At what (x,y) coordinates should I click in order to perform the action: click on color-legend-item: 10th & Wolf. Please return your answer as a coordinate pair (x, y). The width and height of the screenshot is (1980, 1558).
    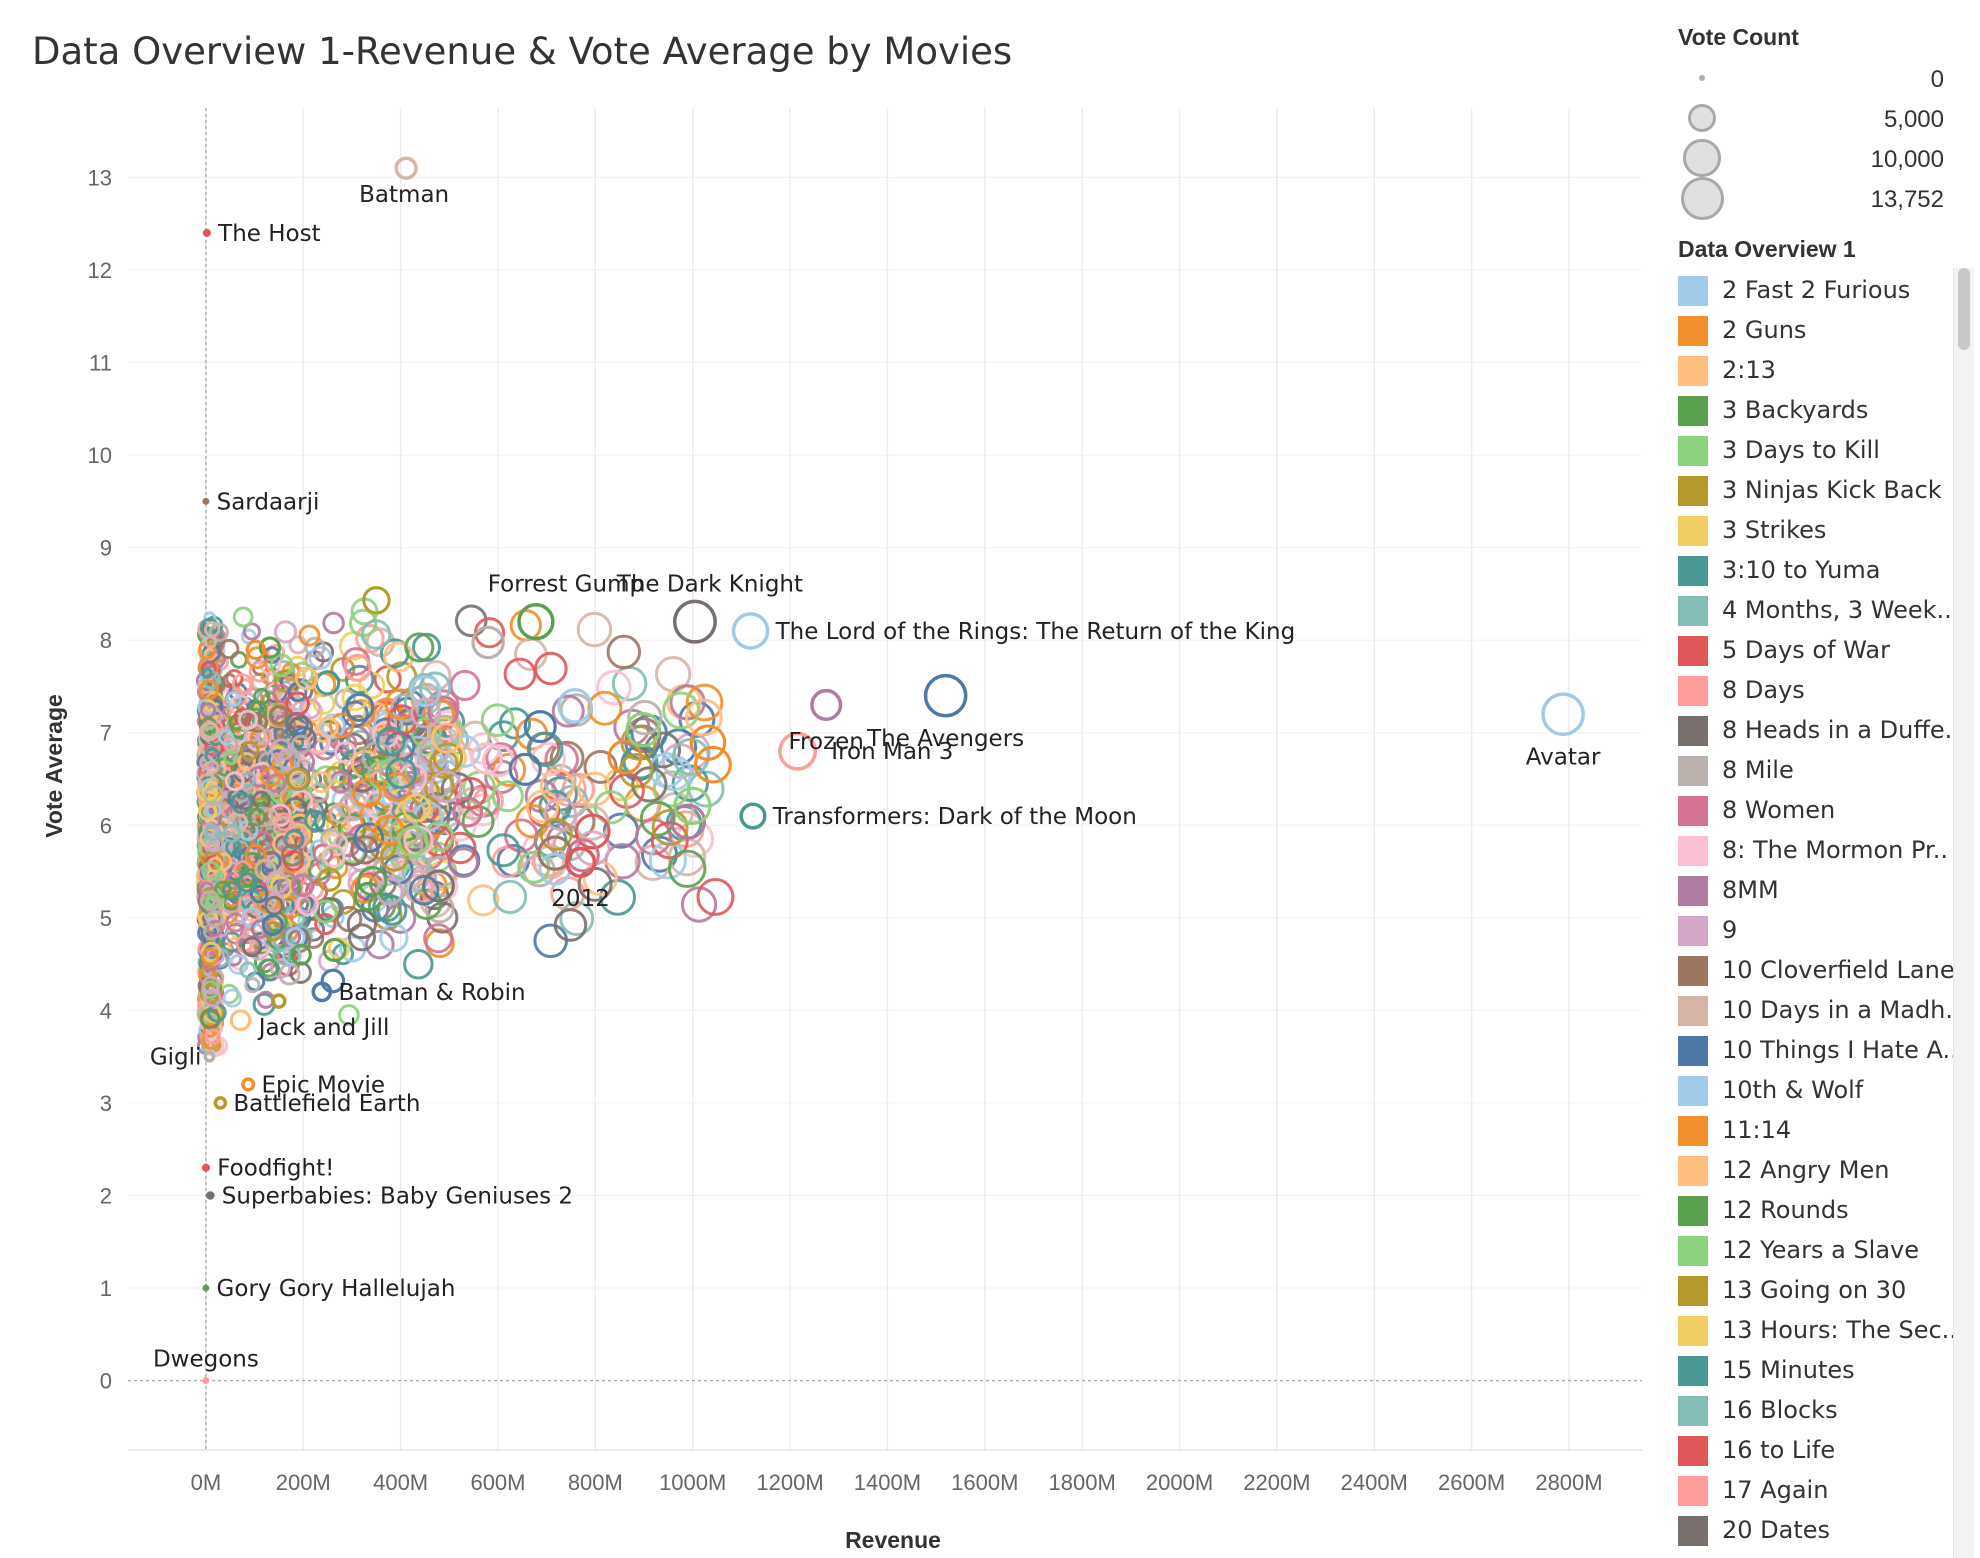
    Looking at the image, I should click on (1813, 1090).